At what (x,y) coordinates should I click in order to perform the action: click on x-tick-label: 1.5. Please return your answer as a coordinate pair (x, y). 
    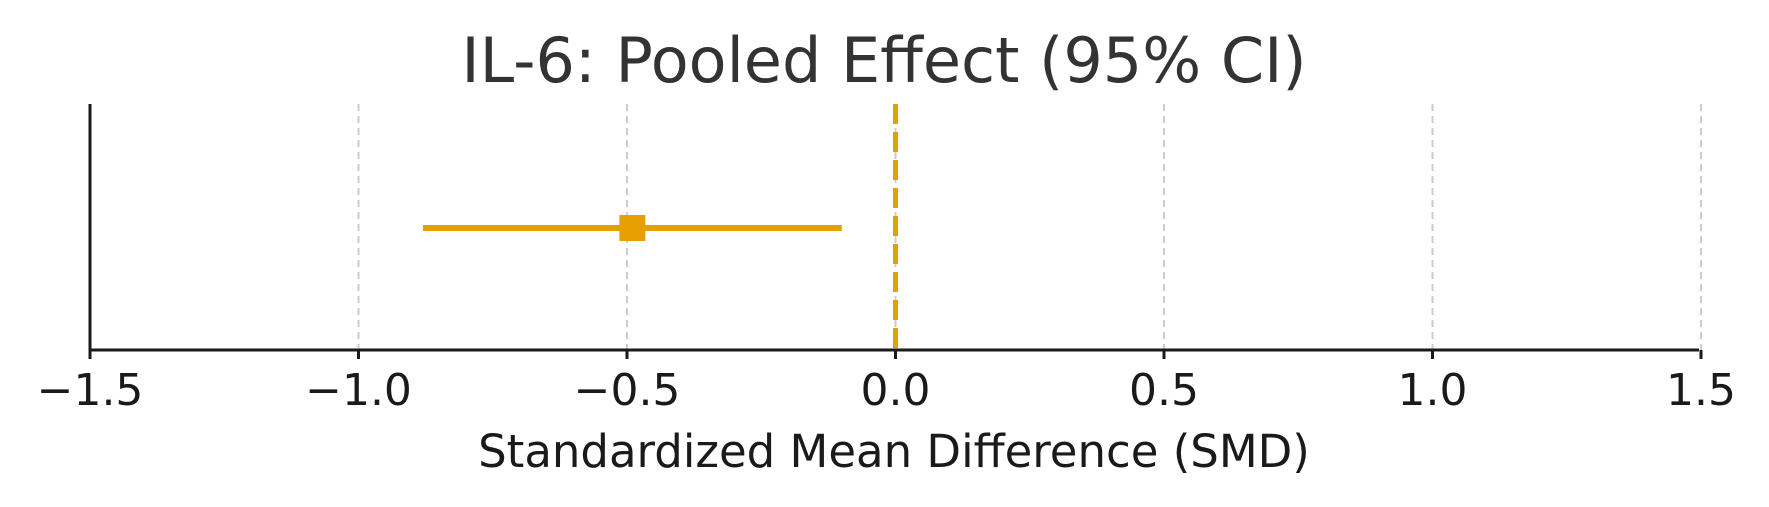
    Looking at the image, I should click on (1701, 390).